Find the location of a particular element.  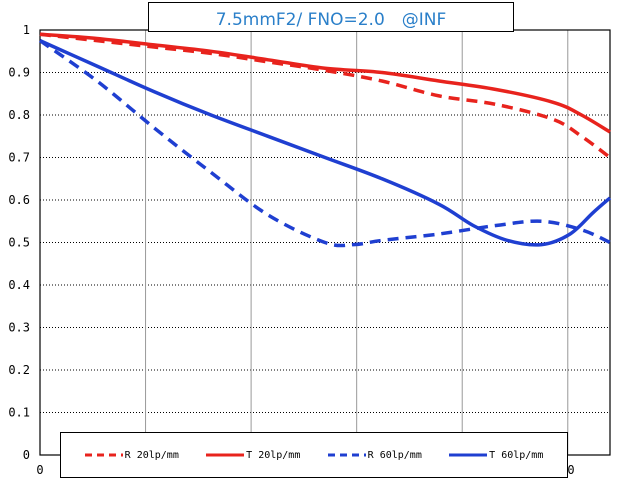

legend-item-r20: R 20lp/mm is located at coordinates (131, 455).